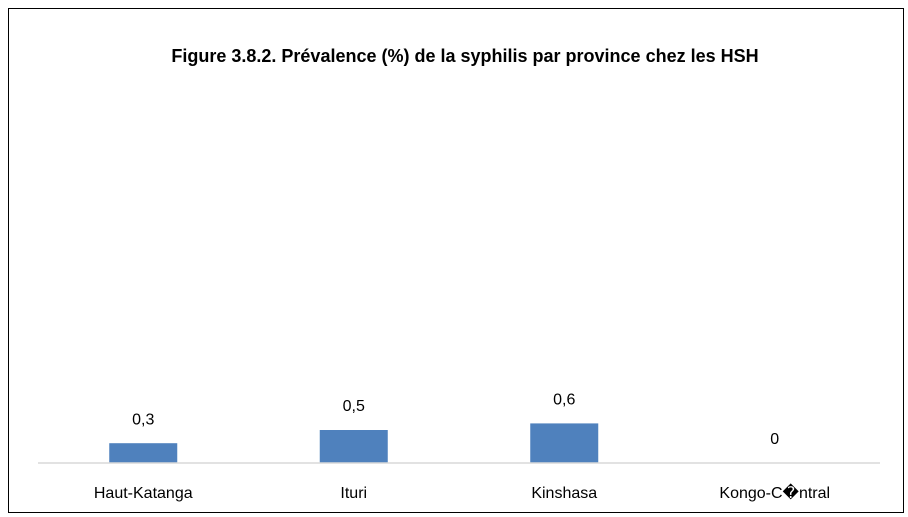  What do you see at coordinates (774, 492) in the screenshot?
I see `x-tick-label: Kongo-C�ntral` at bounding box center [774, 492].